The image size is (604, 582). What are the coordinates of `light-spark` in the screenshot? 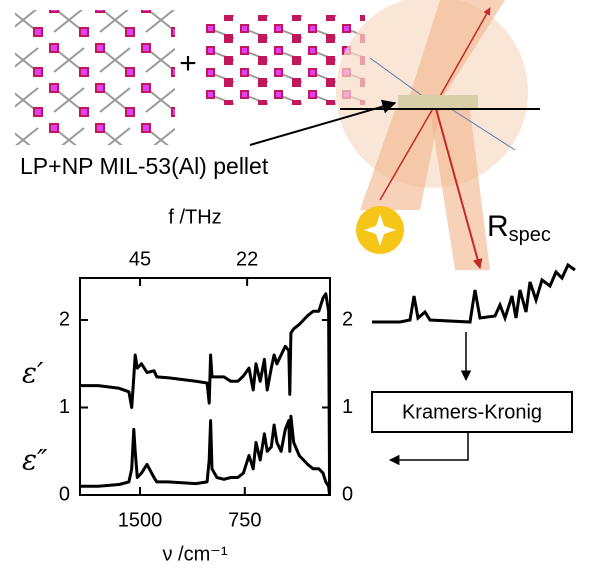 It's located at (380, 230).